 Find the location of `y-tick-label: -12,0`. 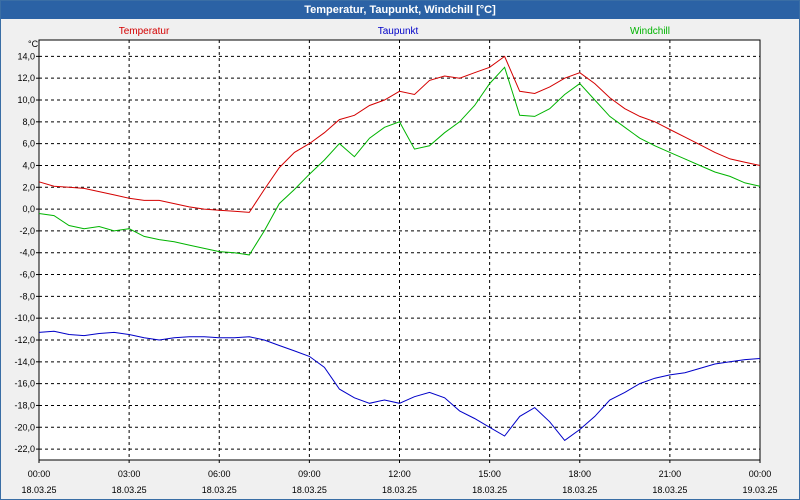

y-tick-label: -12,0 is located at coordinates (24, 340).